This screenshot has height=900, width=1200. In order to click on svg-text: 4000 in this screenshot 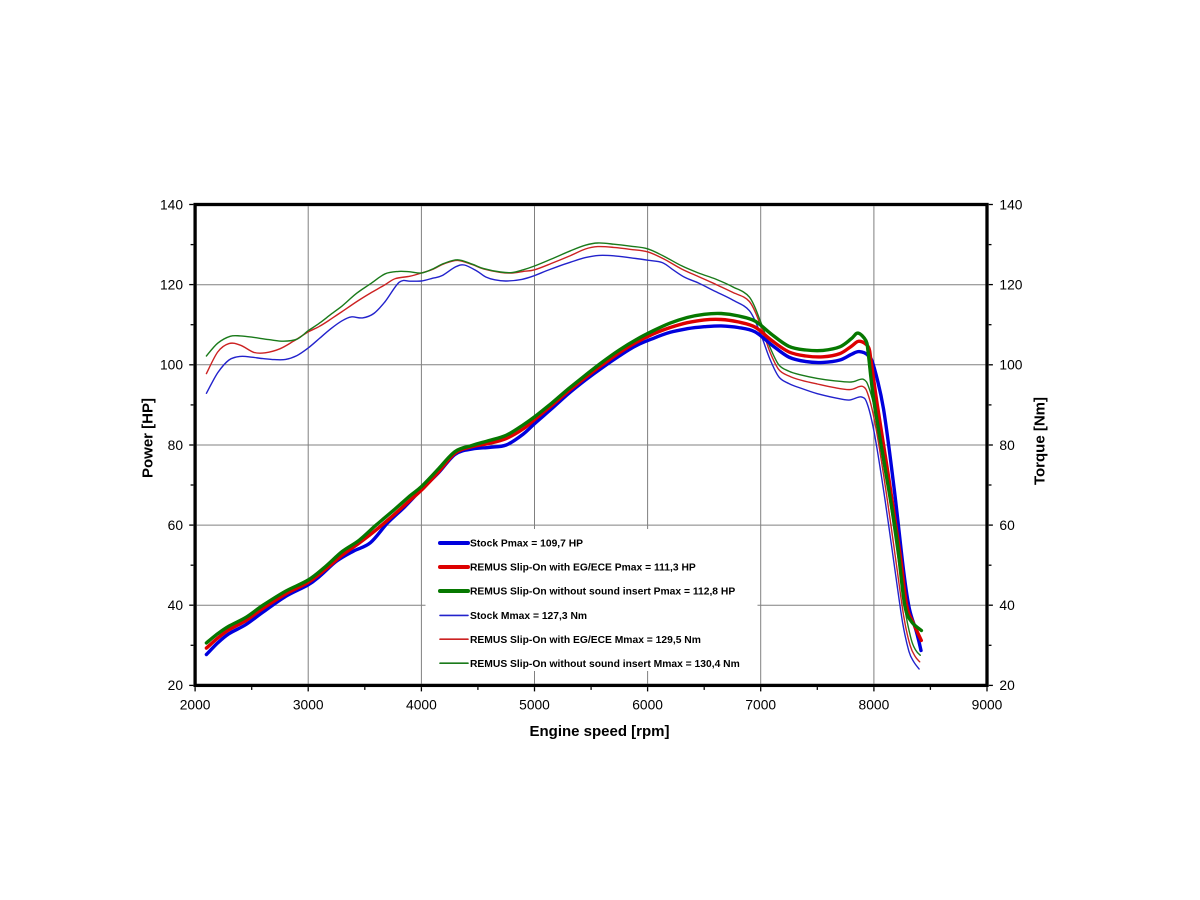, I will do `click(421, 704)`.